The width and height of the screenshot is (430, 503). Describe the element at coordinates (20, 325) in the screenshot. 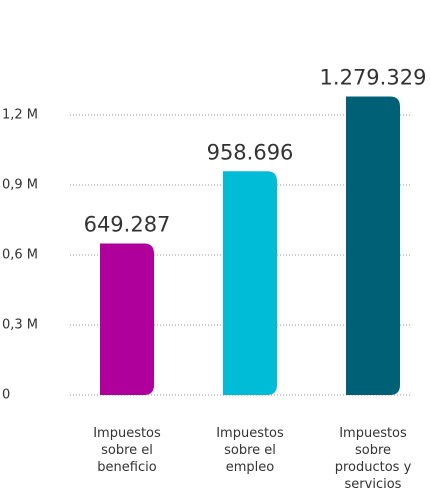

I see `y-tick-label: 0,3 M` at that location.